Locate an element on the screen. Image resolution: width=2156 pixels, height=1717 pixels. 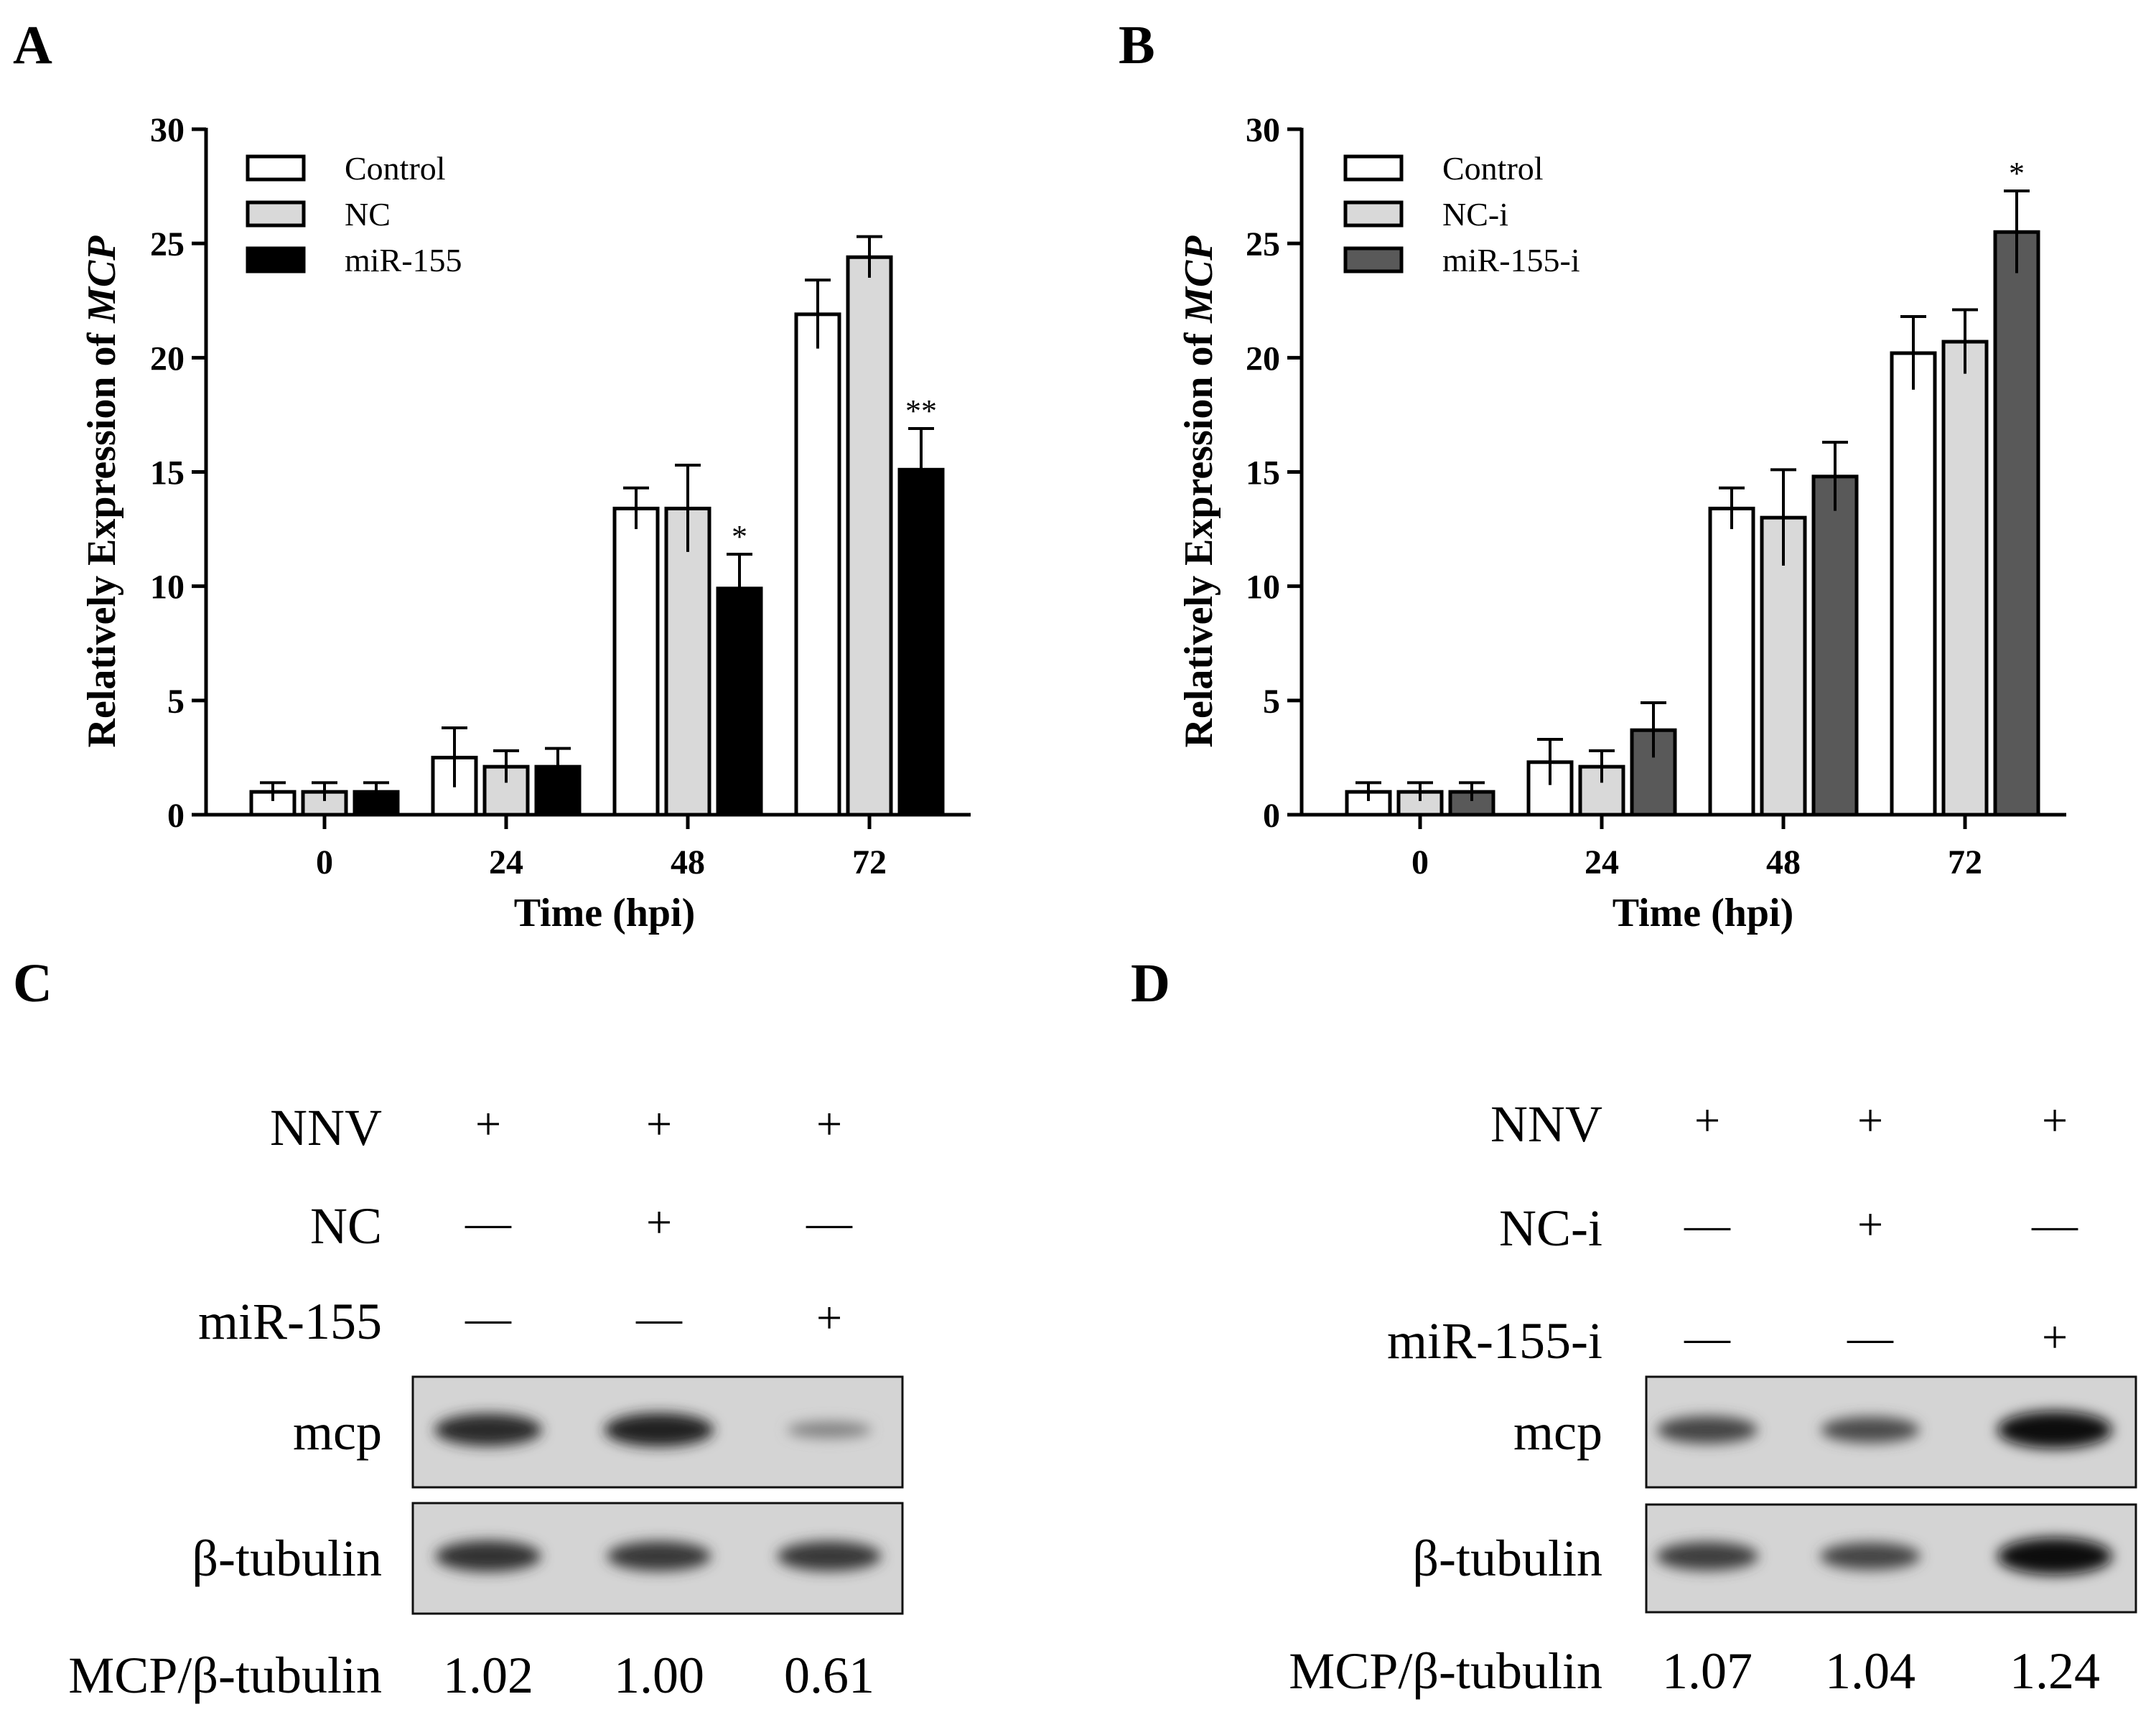
blot-d-ratio-value: 1.24 is located at coordinates (2055, 1671).